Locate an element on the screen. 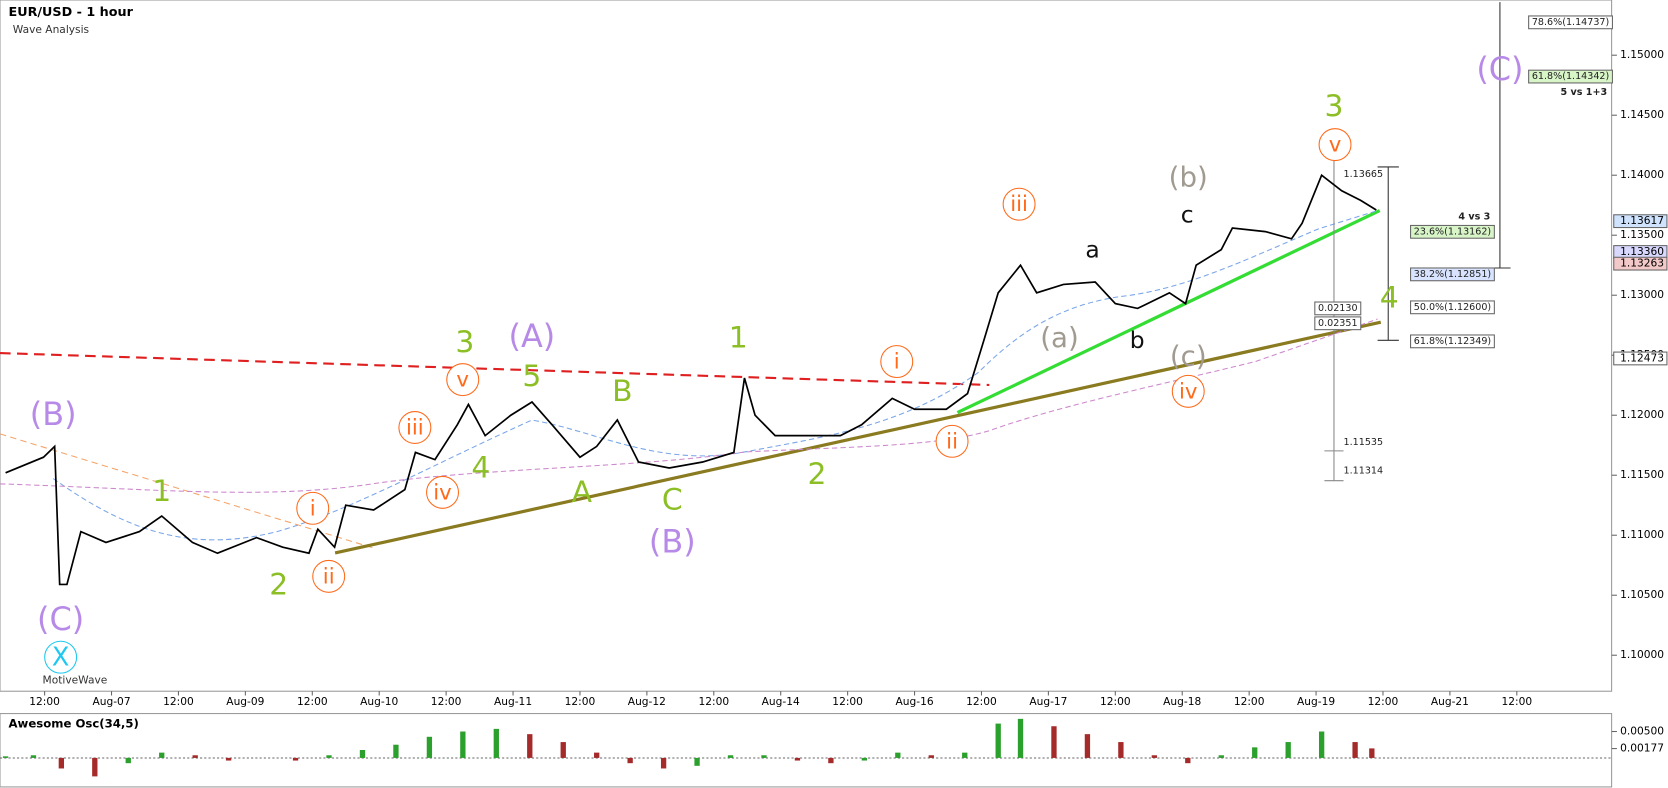  fib-label: 1.11314 is located at coordinates (1364, 471).